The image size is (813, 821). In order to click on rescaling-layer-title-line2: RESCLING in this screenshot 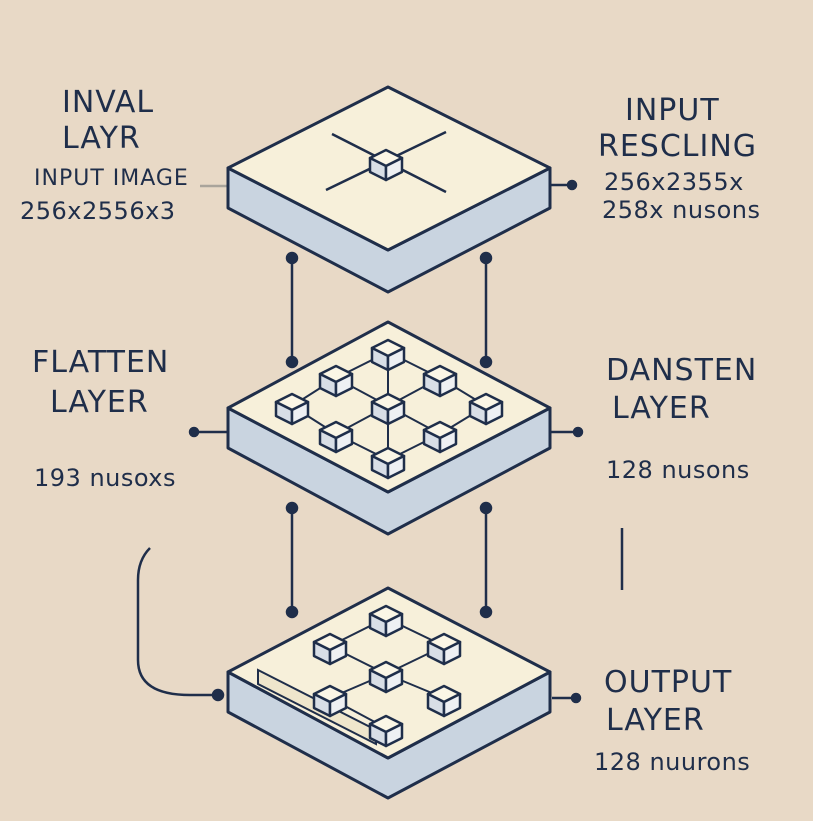, I will do `click(678, 146)`.